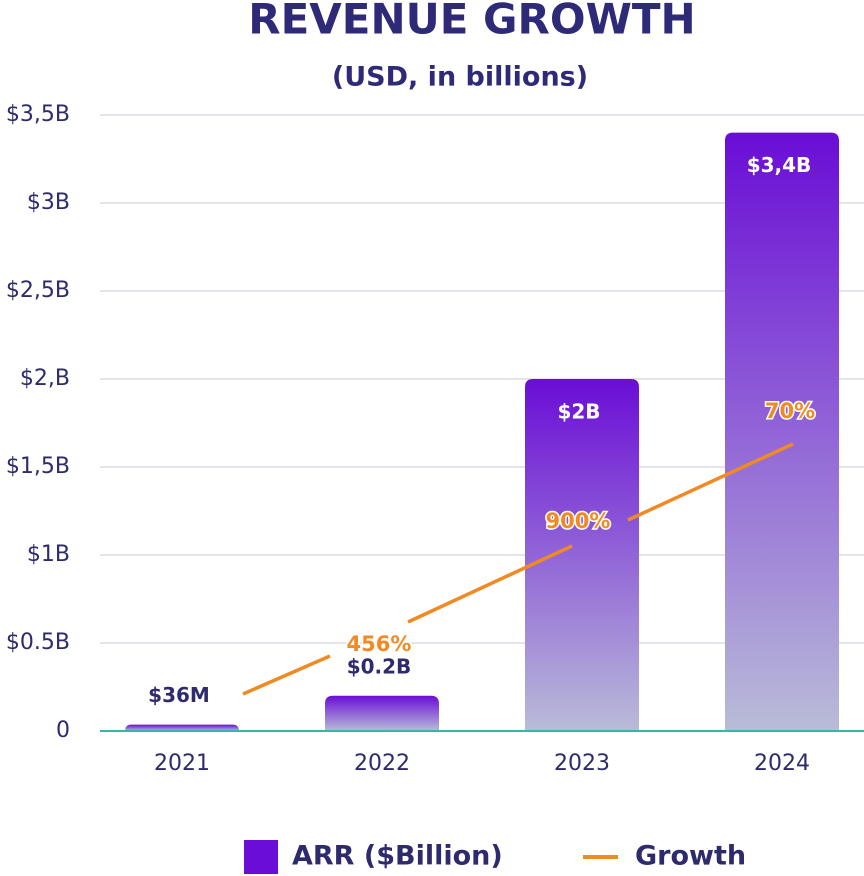  What do you see at coordinates (782, 763) in the screenshot?
I see `x-tick-label: 2024` at bounding box center [782, 763].